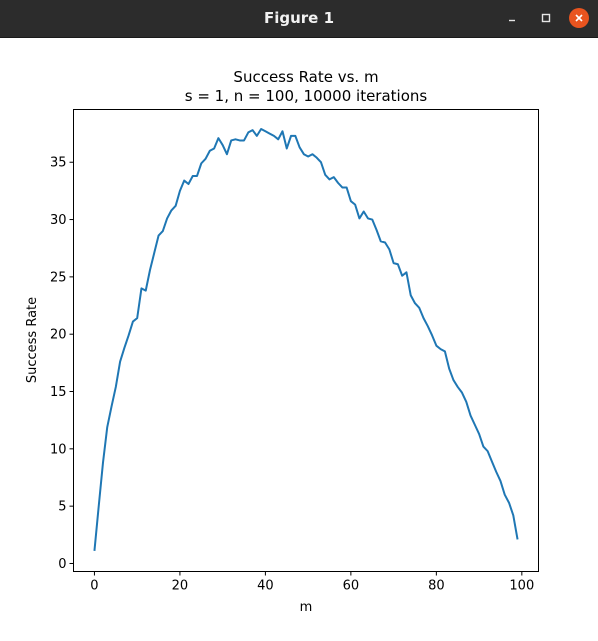 The height and width of the screenshot is (641, 598). I want to click on y-axis-label: Success Rate, so click(32, 340).